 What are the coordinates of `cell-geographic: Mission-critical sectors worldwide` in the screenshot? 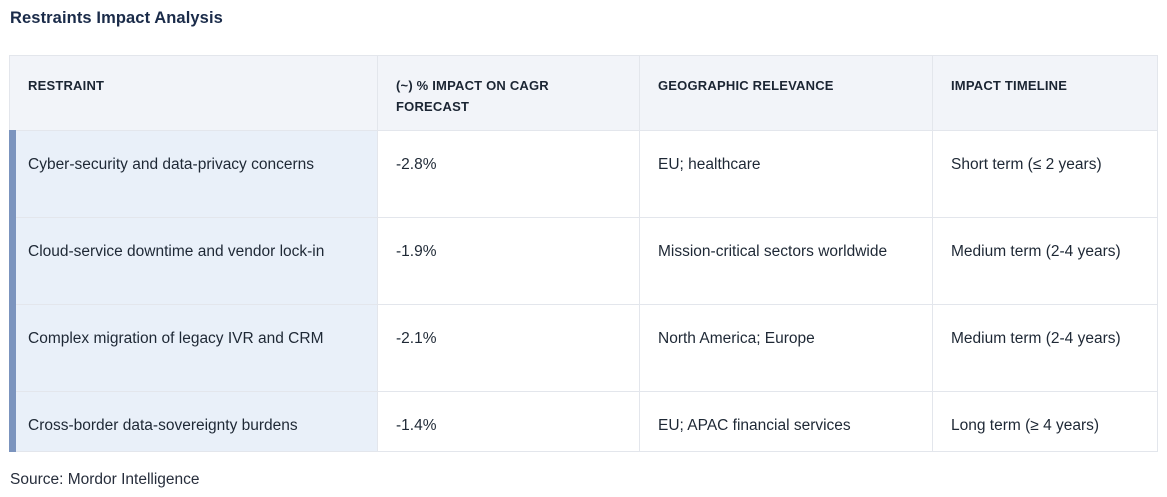 It's located at (786, 261).